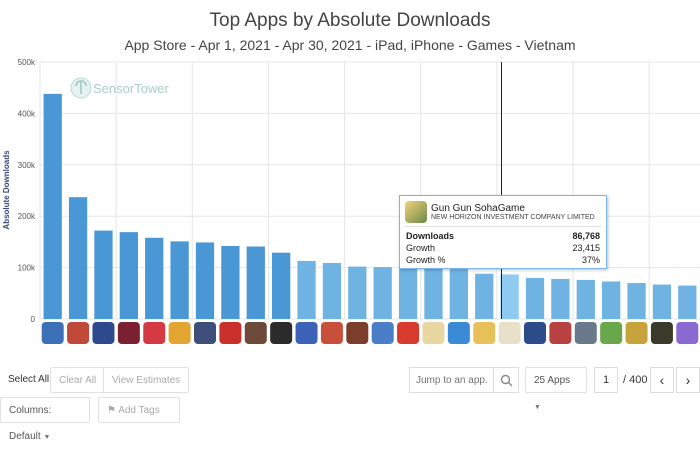 This screenshot has width=700, height=451. I want to click on tooltip-value: 86,768, so click(586, 236).